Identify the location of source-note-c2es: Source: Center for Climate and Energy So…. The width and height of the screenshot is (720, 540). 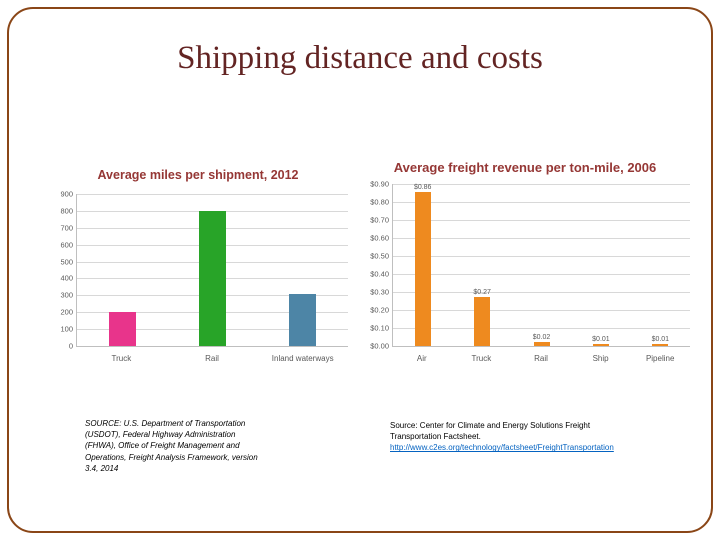
(507, 437).